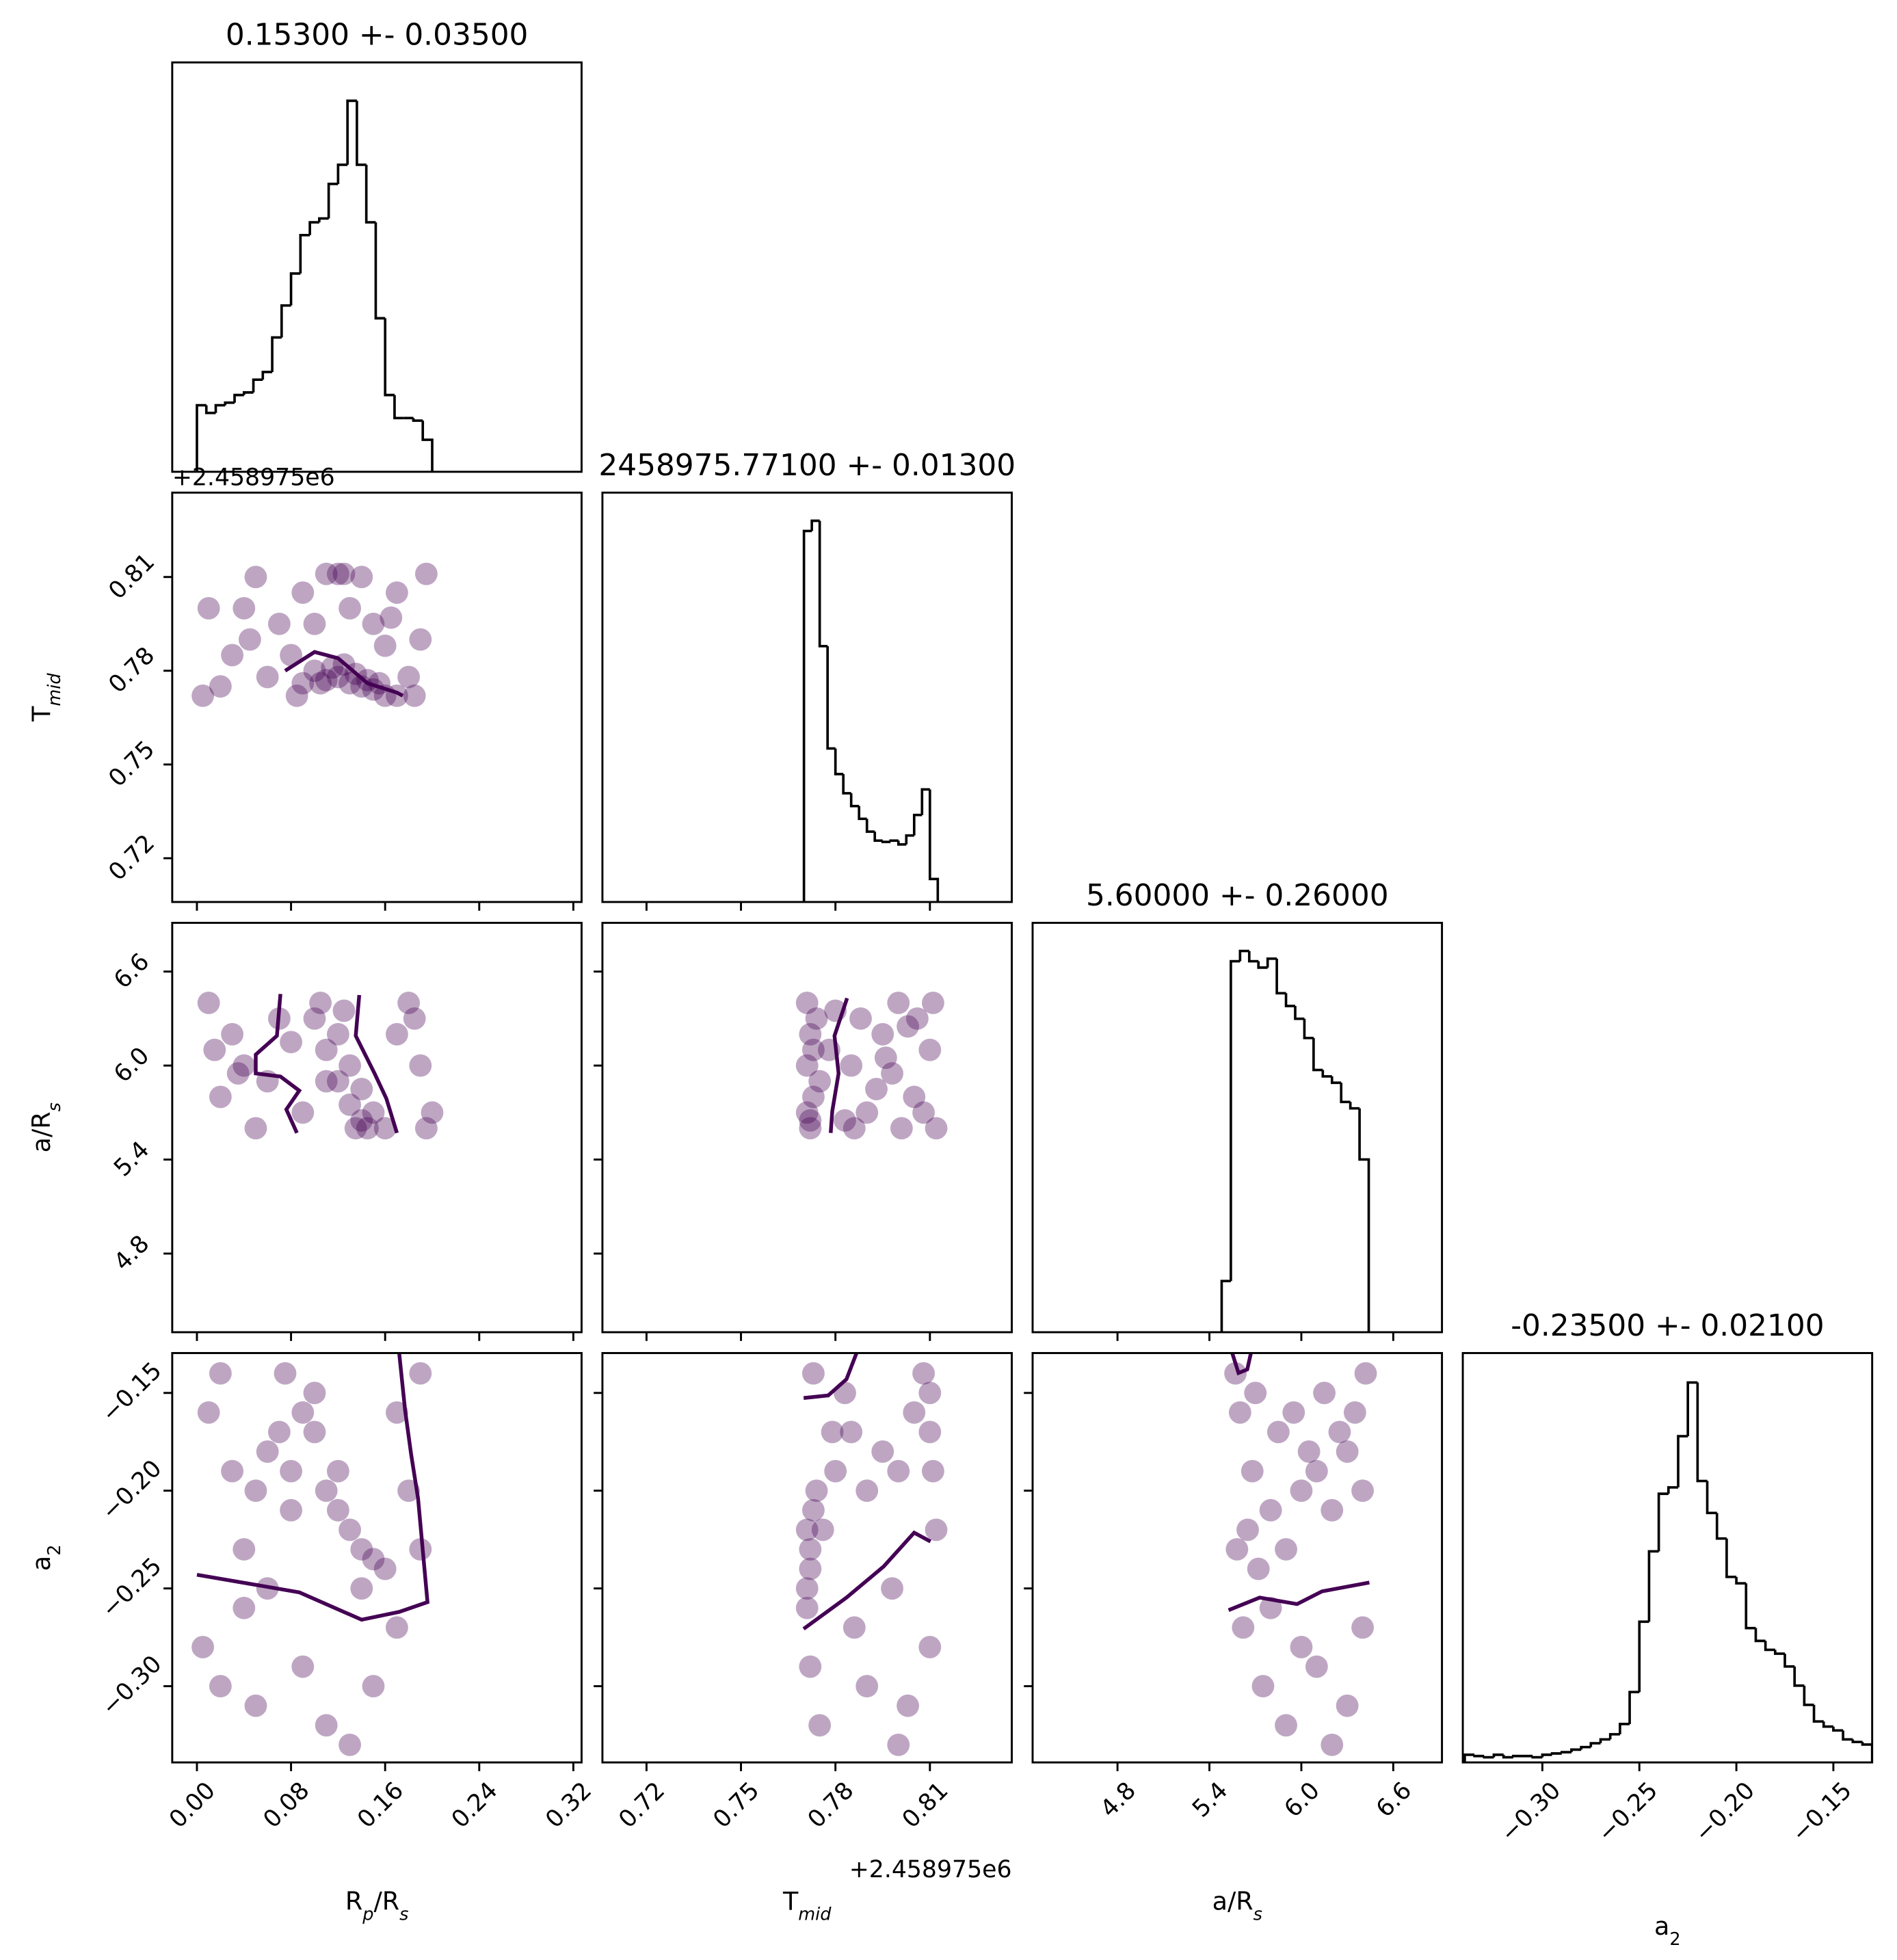 Image resolution: width=1897 pixels, height=1960 pixels. What do you see at coordinates (1822, 1812) in the screenshot?
I see `x-tick-label: −0.15` at bounding box center [1822, 1812].